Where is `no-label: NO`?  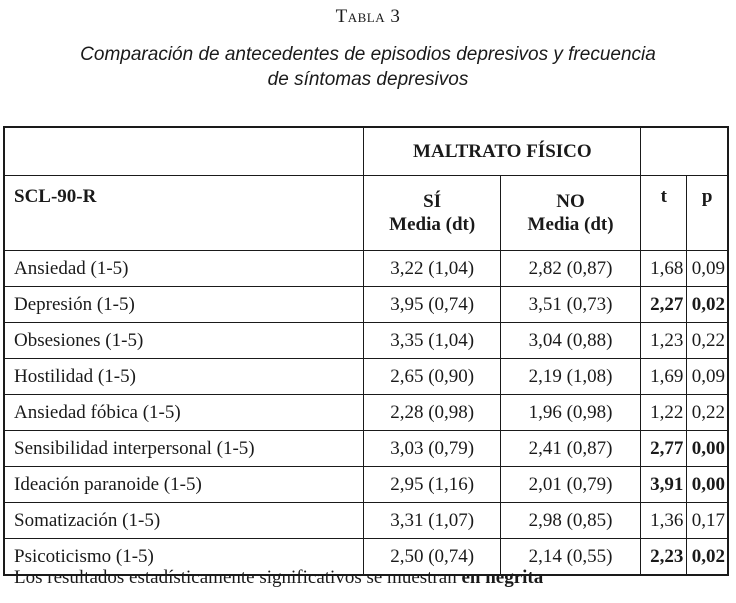
no-label: NO is located at coordinates (570, 201).